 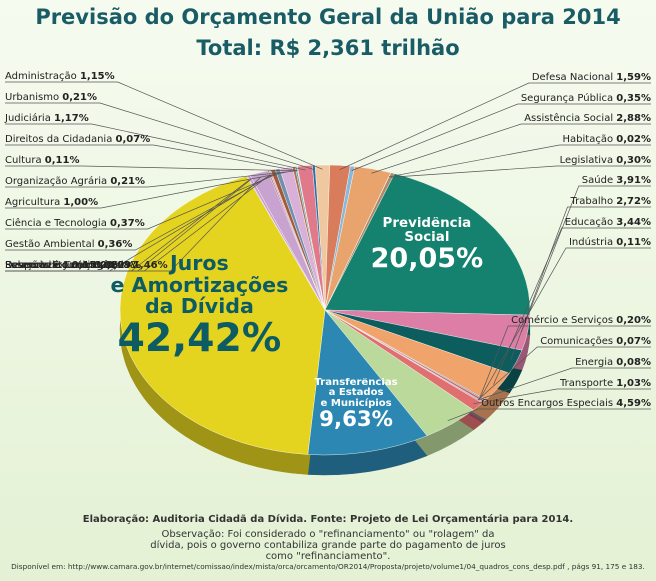 What do you see at coordinates (633, 362) in the screenshot?
I see `value-label: 0,08%` at bounding box center [633, 362].